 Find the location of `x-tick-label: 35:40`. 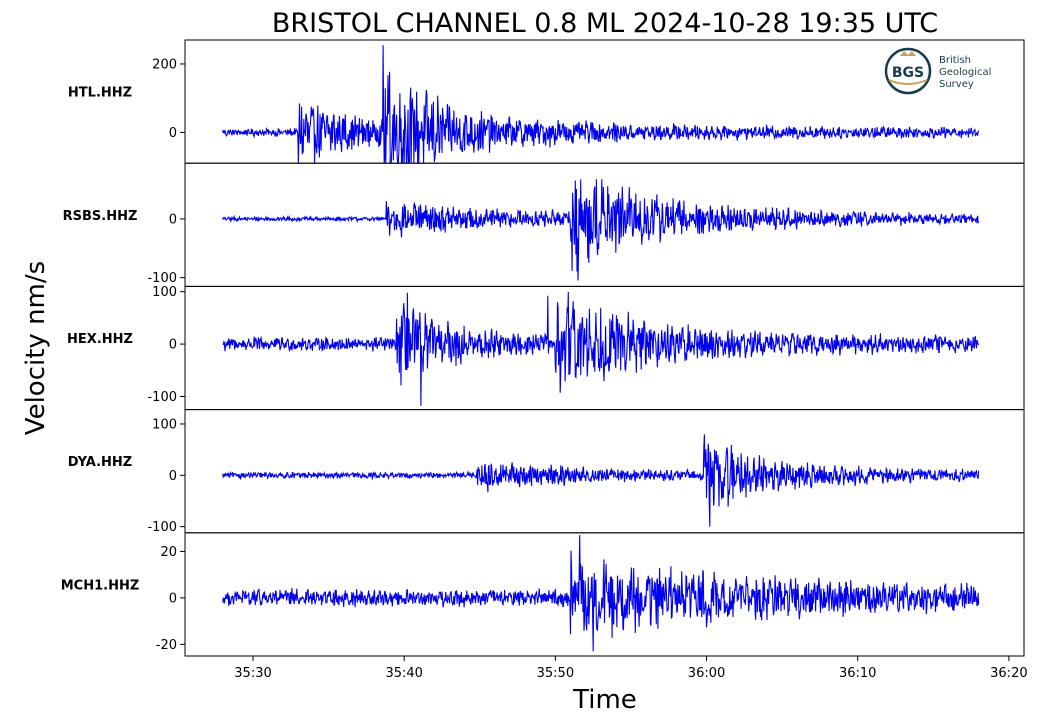

x-tick-label: 35:40 is located at coordinates (403, 673).